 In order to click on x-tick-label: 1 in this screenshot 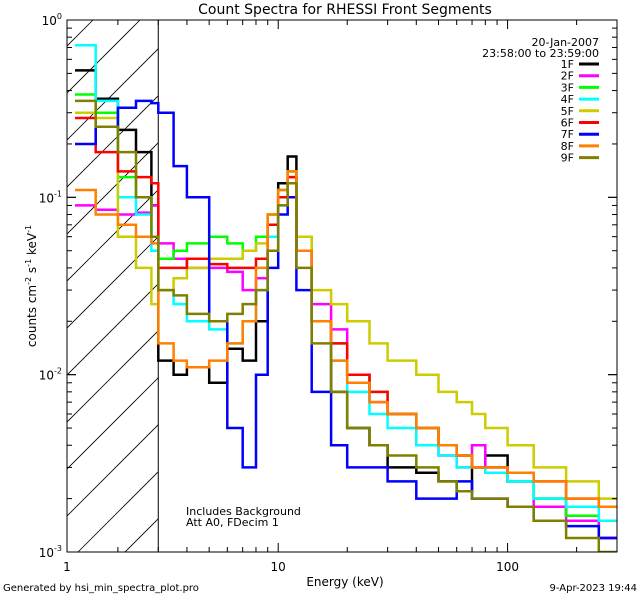, I will do `click(67, 567)`.